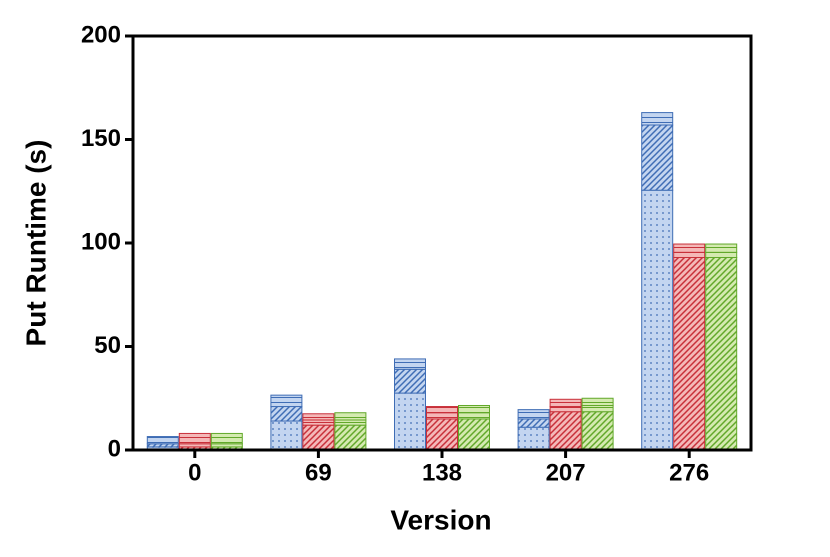 Image resolution: width=830 pixels, height=557 pixels. What do you see at coordinates (101, 138) in the screenshot?
I see `y-tick-label: 150` at bounding box center [101, 138].